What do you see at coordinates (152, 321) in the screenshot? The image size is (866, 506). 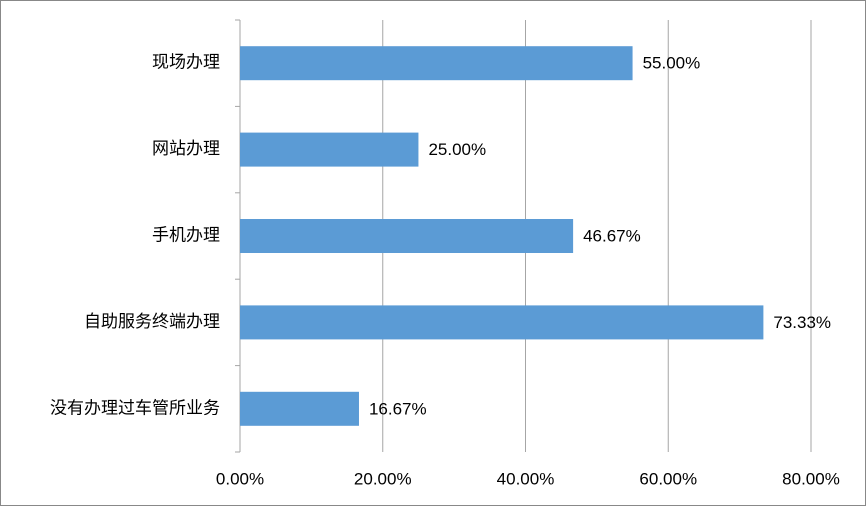 I see `y-tick-label: 自助服务终端办理` at bounding box center [152, 321].